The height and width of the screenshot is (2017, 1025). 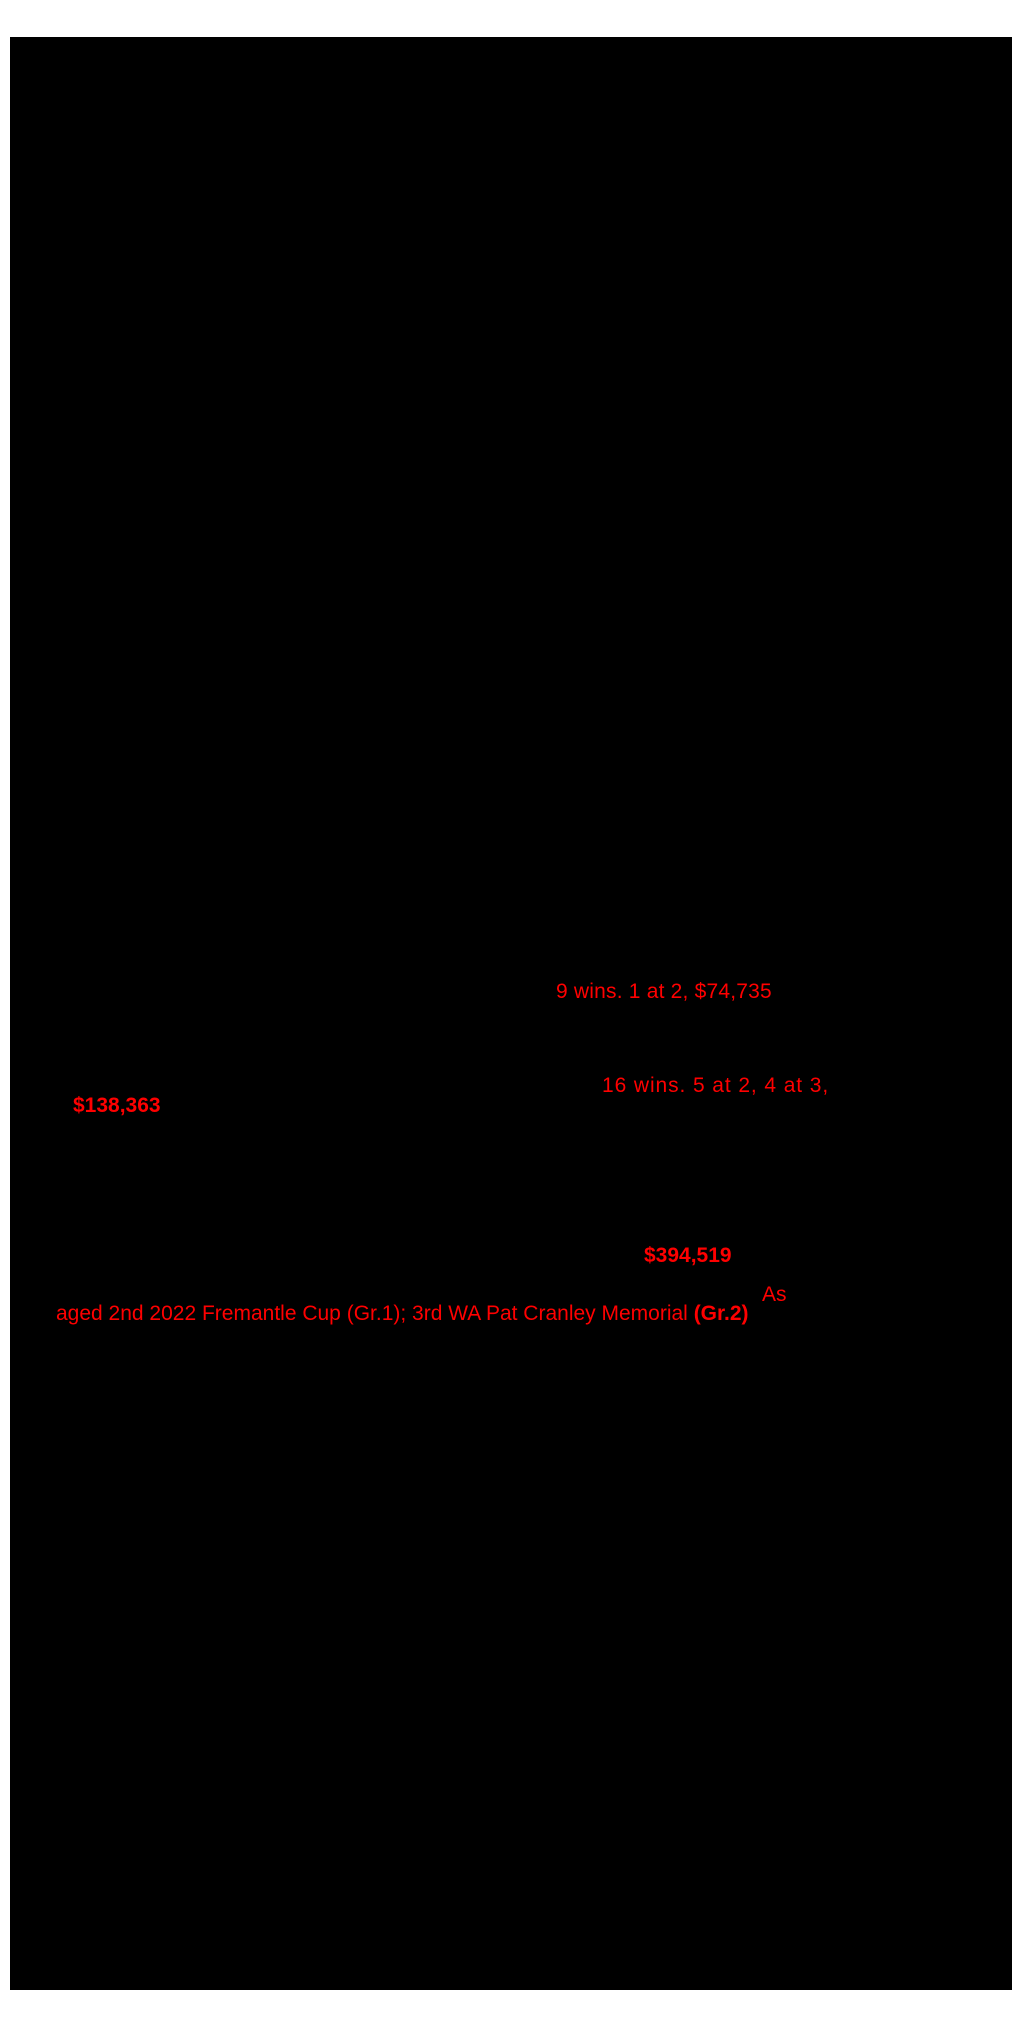 What do you see at coordinates (774, 1294) in the screenshot?
I see `performance-line-prefix: As` at bounding box center [774, 1294].